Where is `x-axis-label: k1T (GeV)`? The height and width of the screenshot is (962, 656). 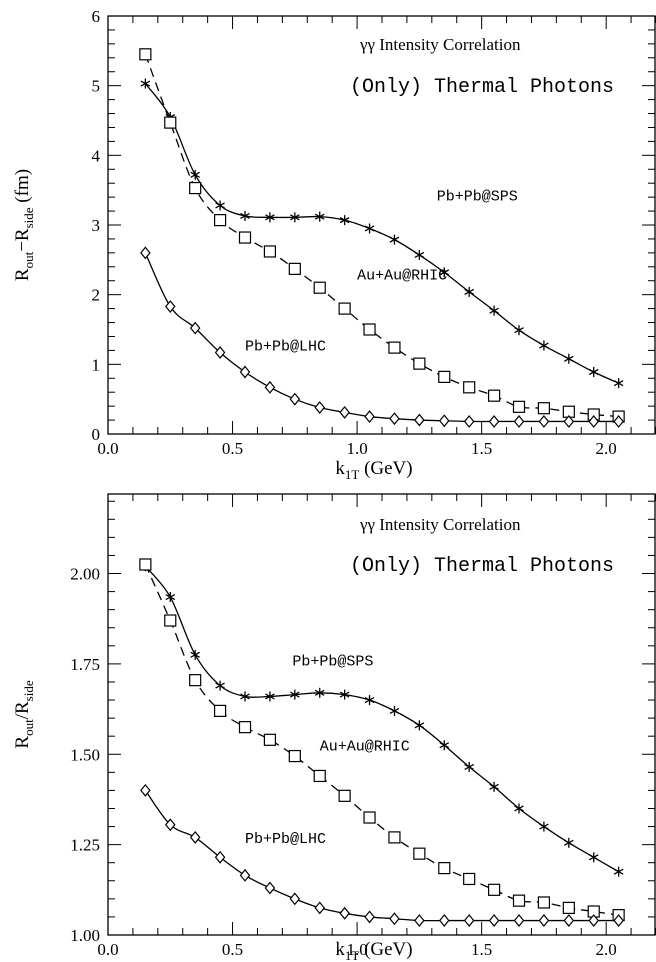 x-axis-label: k1T (GeV) is located at coordinates (373, 470).